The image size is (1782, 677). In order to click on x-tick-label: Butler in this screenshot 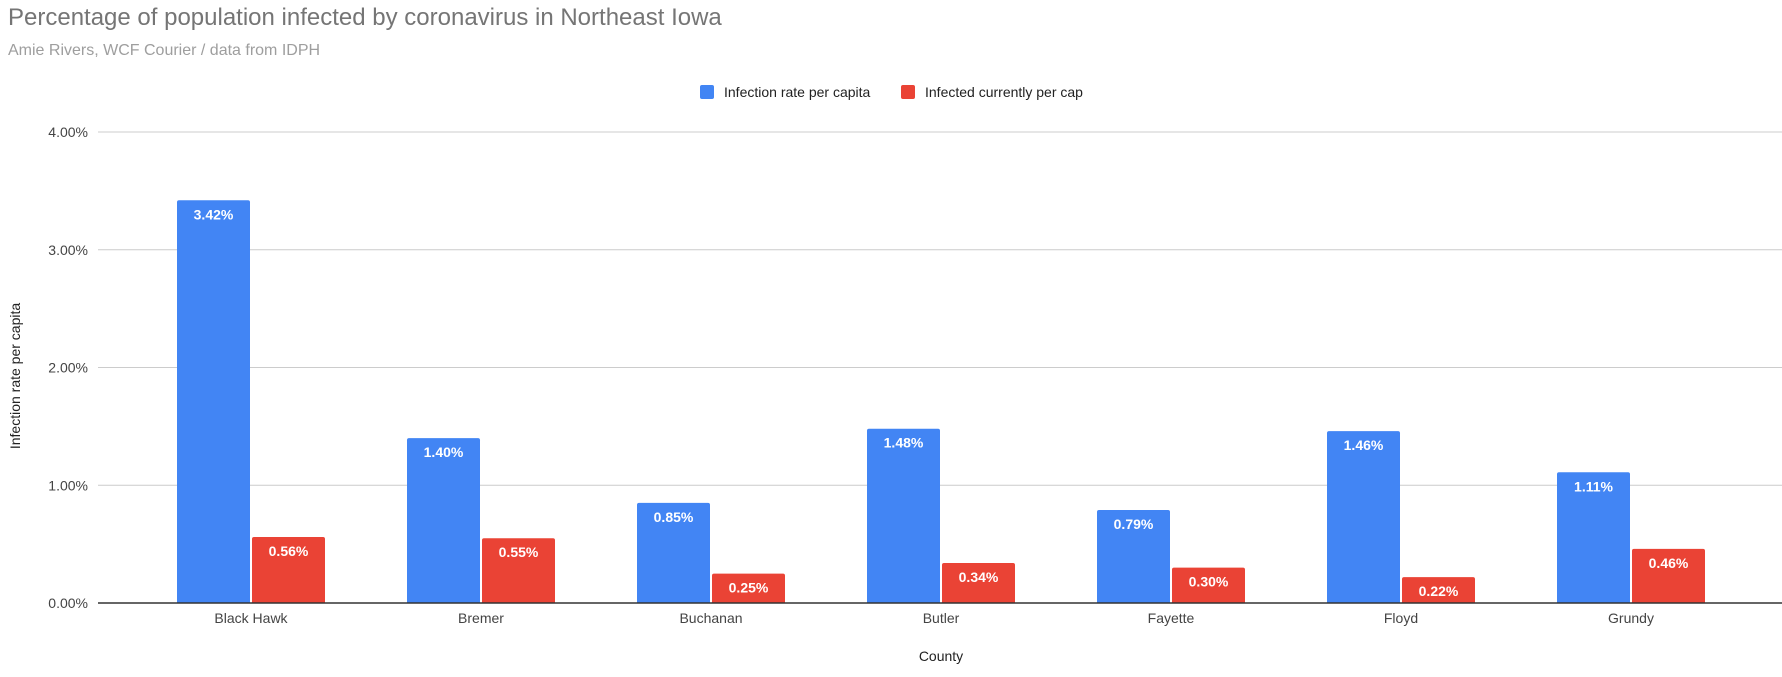, I will do `click(941, 618)`.